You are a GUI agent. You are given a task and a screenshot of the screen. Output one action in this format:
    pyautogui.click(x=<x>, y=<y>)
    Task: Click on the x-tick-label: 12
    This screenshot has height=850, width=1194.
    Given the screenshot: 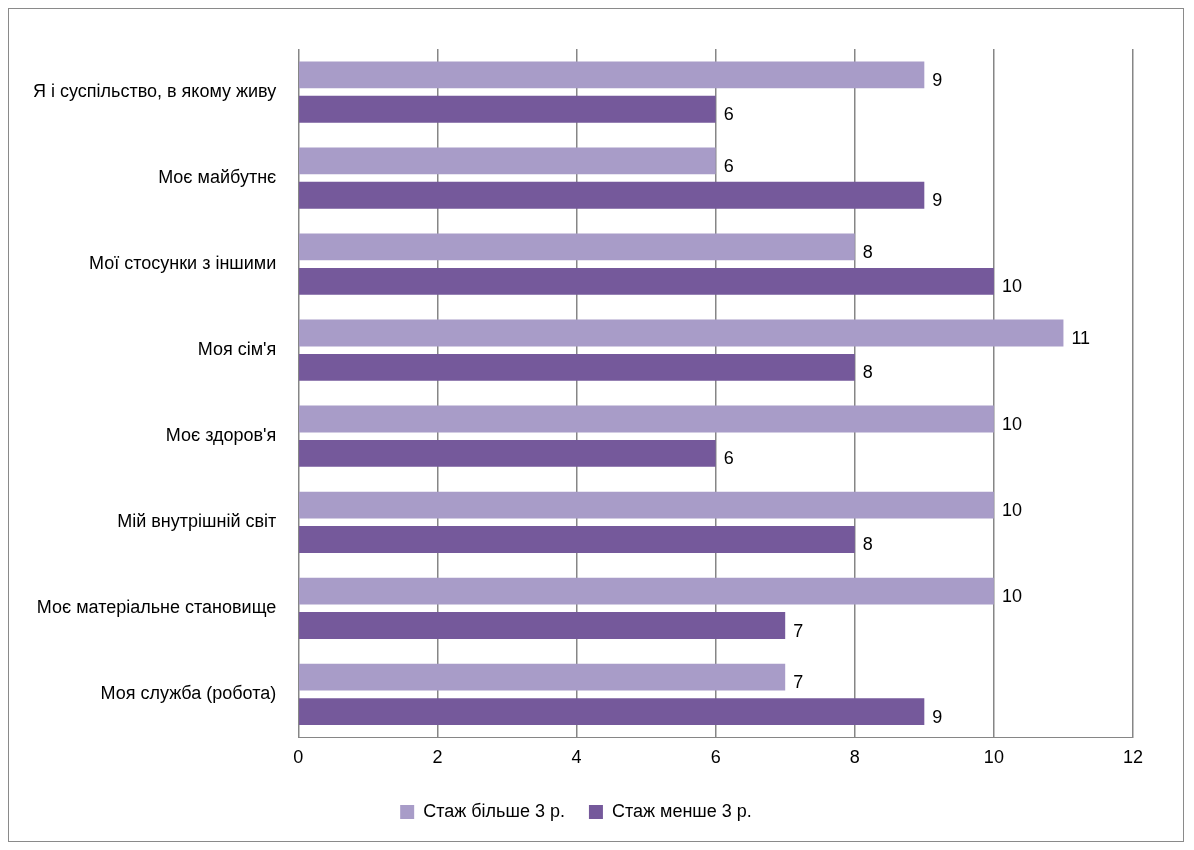 What is the action you would take?
    pyautogui.click(x=1133, y=757)
    